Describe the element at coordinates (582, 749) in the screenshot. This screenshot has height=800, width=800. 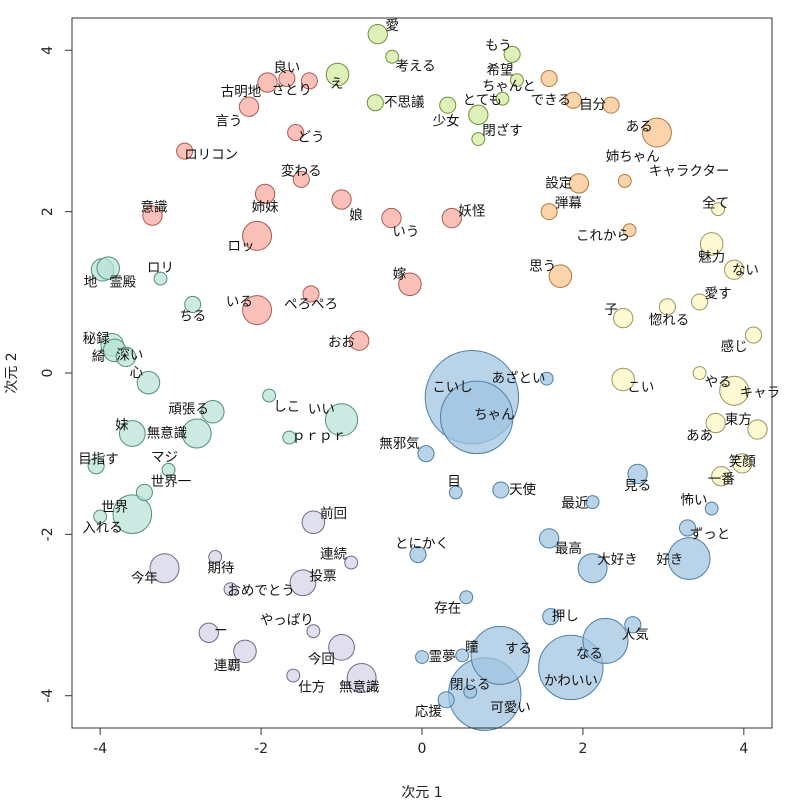
I see `x-tick-label: 2` at that location.